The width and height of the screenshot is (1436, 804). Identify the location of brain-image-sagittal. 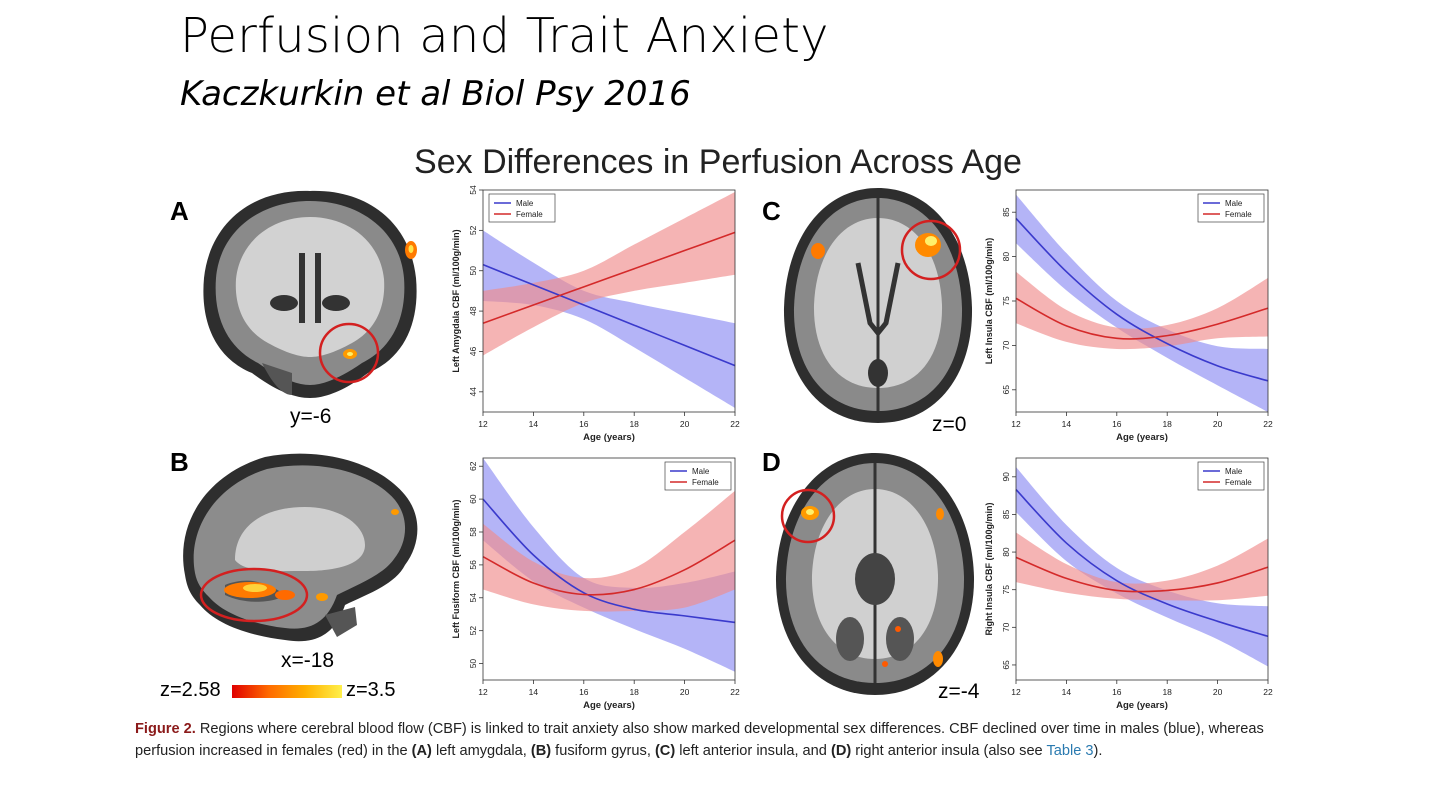
(300, 547).